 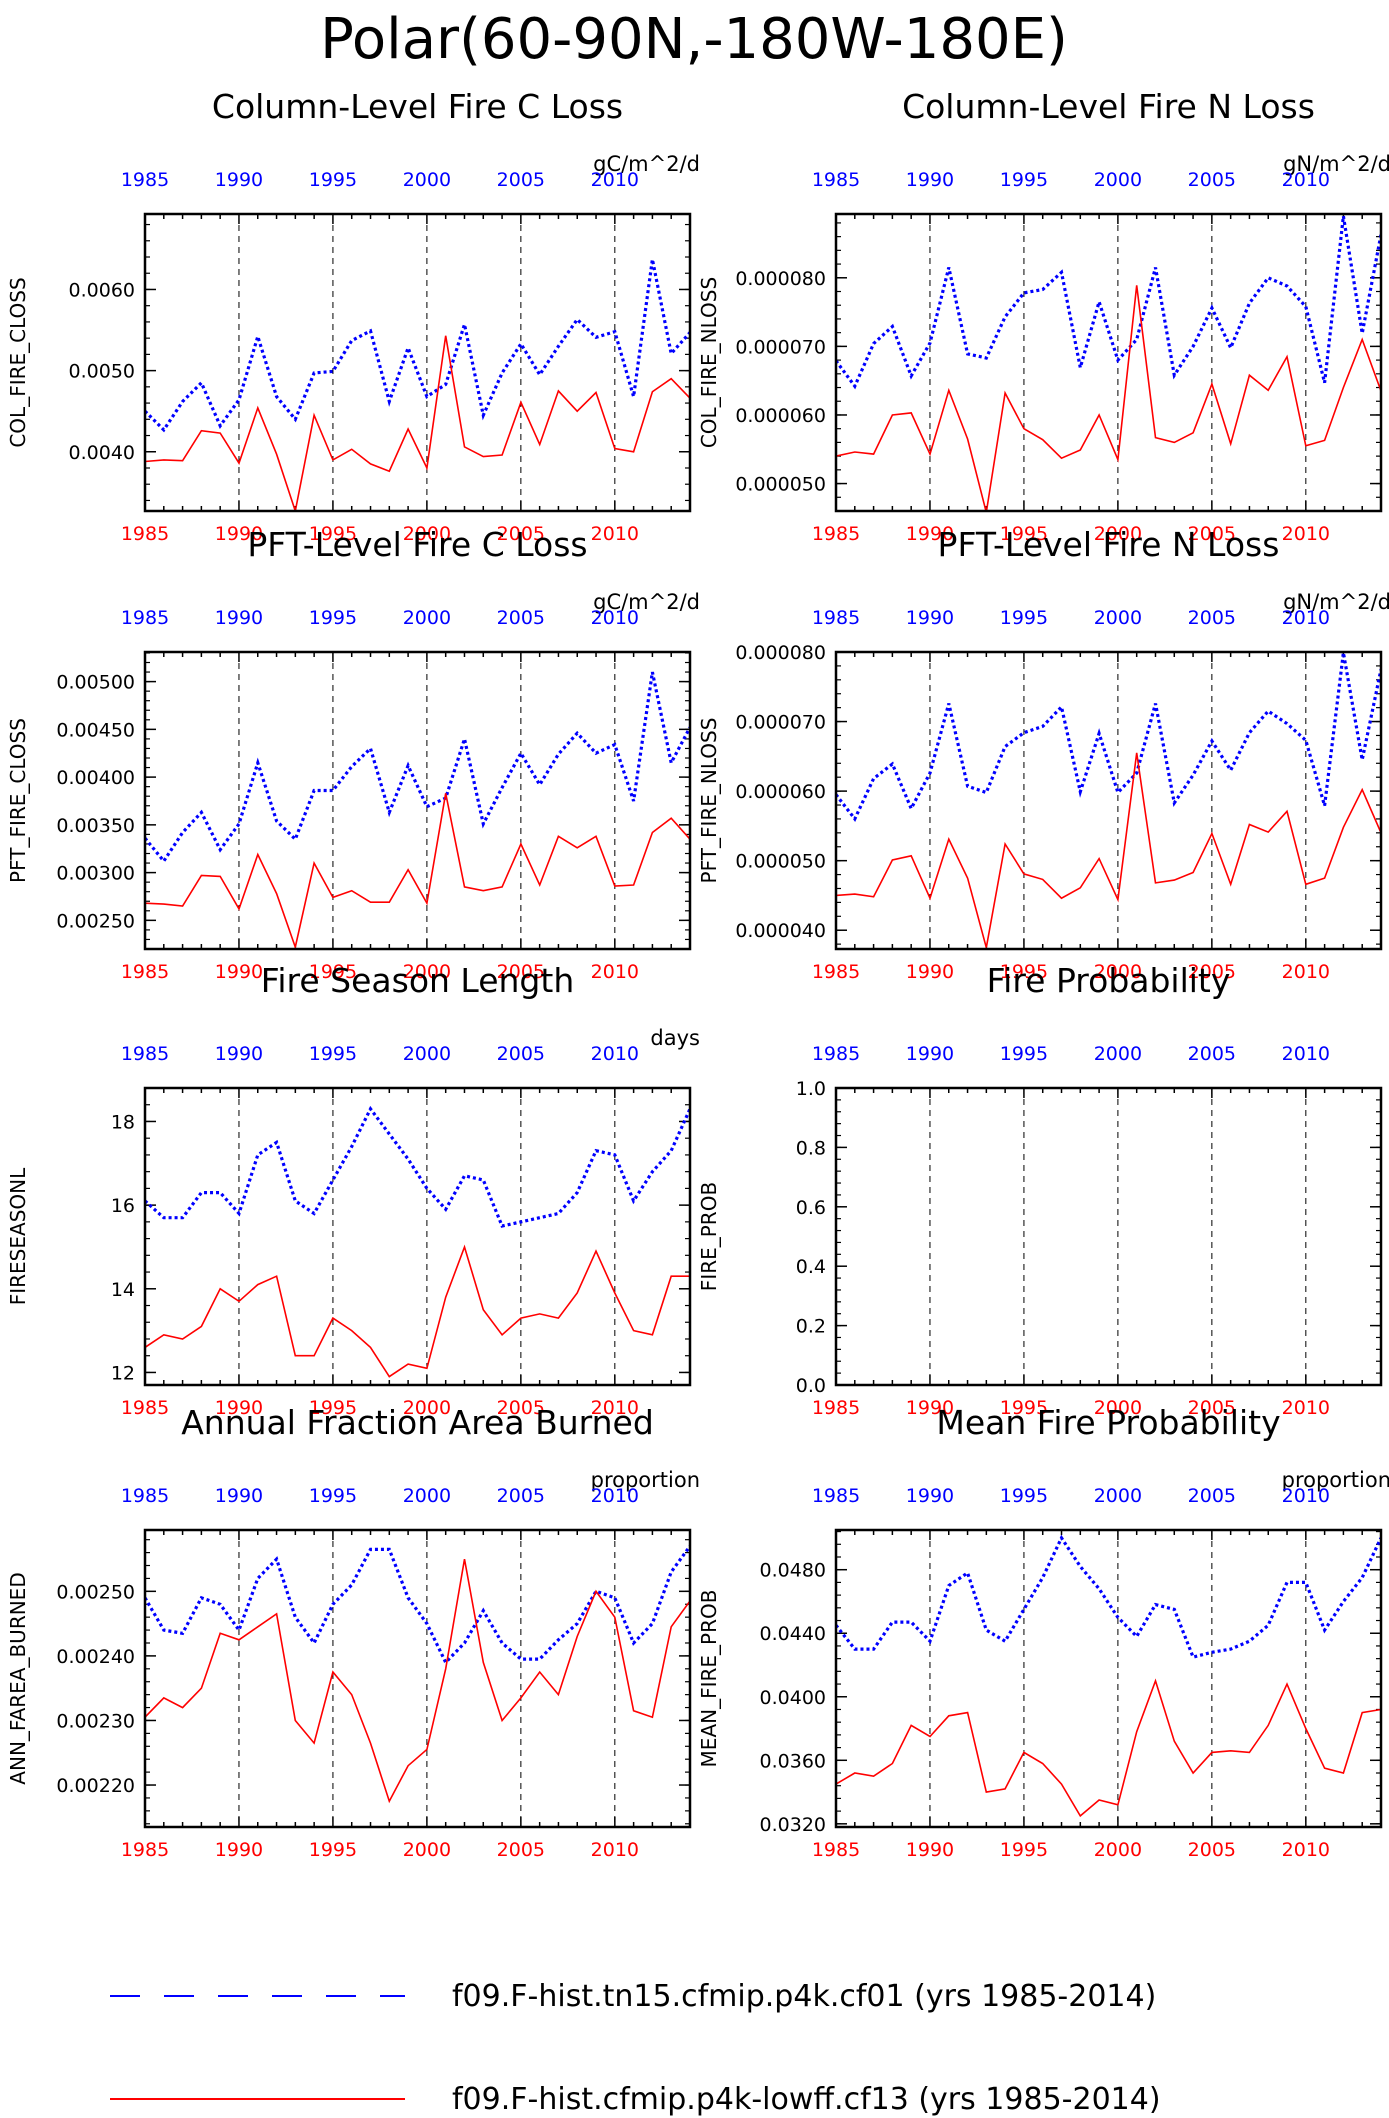 What do you see at coordinates (811, 1089) in the screenshot?
I see `y-tick-label: 1.0` at bounding box center [811, 1089].